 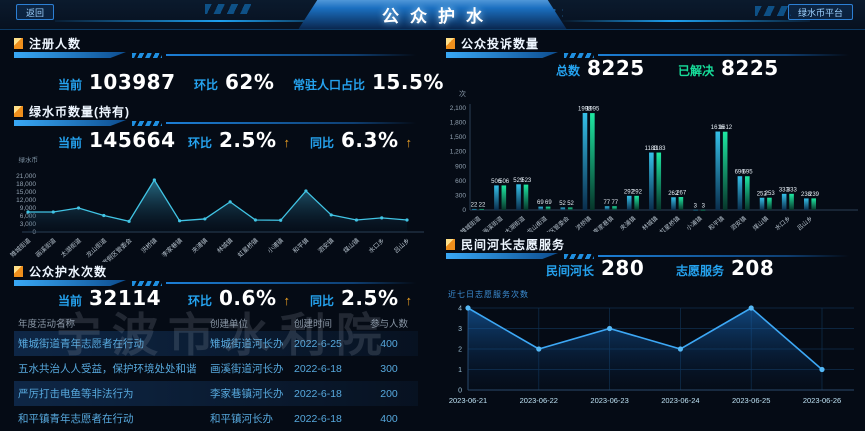 I want to click on header-decor-slash-right, so click(x=773, y=11).